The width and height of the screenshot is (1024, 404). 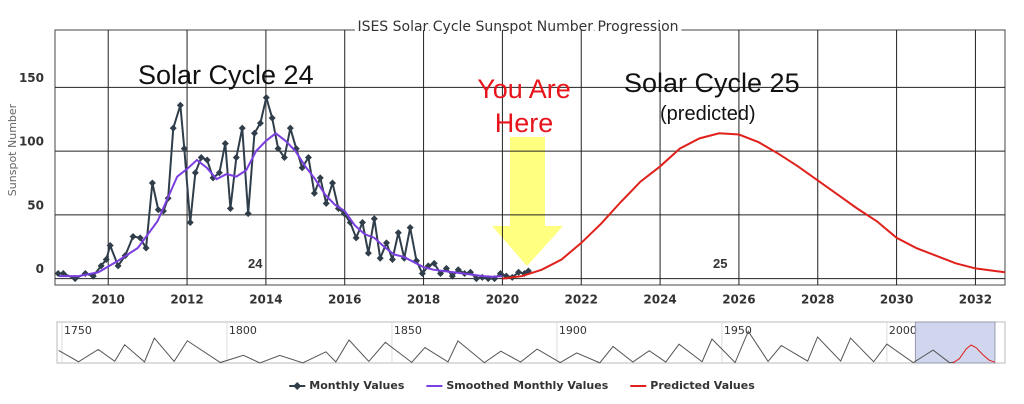 What do you see at coordinates (738, 330) in the screenshot?
I see `x-tick-label: 1950` at bounding box center [738, 330].